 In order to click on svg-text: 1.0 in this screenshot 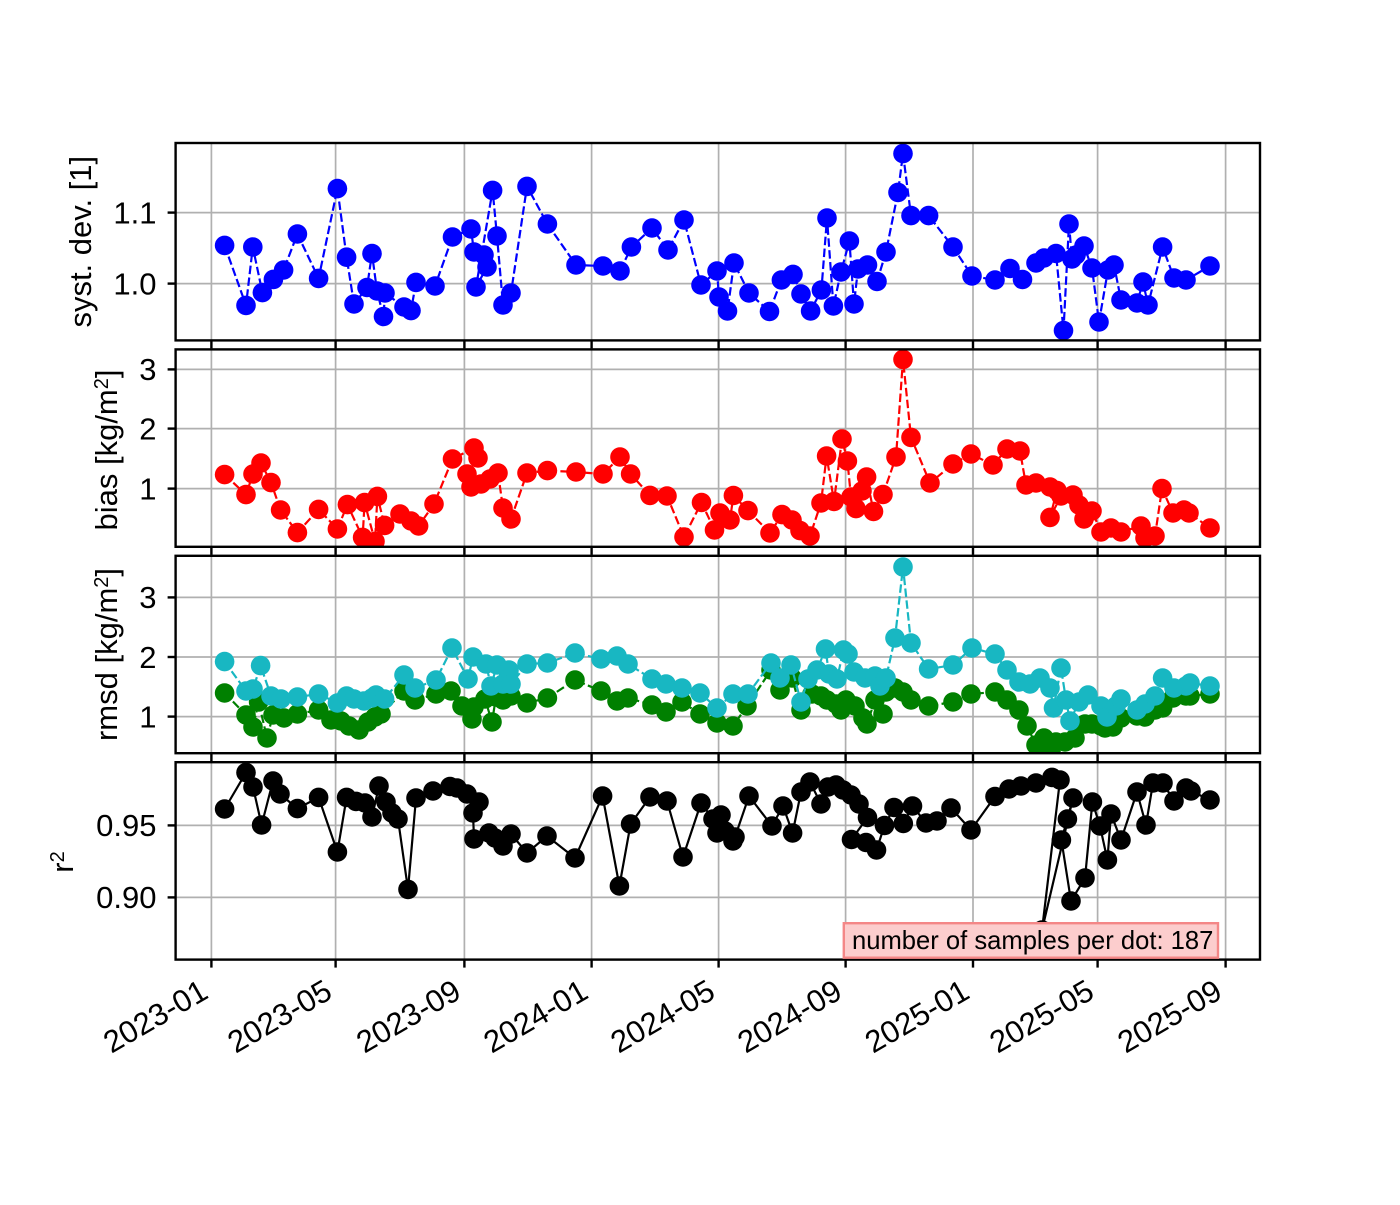, I will do `click(134, 283)`.